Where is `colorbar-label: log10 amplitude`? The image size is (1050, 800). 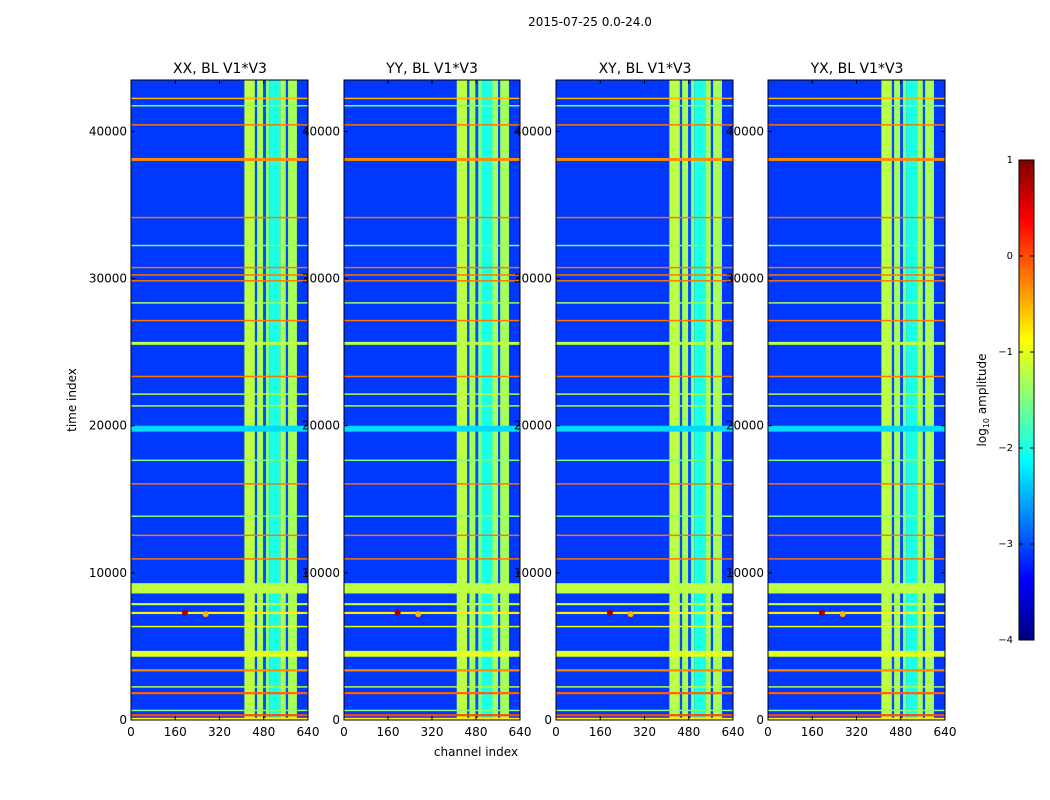 colorbar-label: log10 amplitude is located at coordinates (983, 400).